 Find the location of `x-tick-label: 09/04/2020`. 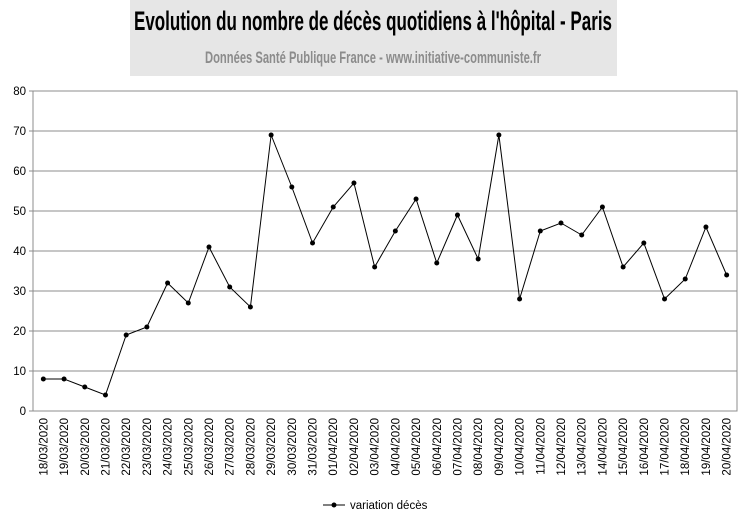

x-tick-label: 09/04/2020 is located at coordinates (500, 447).